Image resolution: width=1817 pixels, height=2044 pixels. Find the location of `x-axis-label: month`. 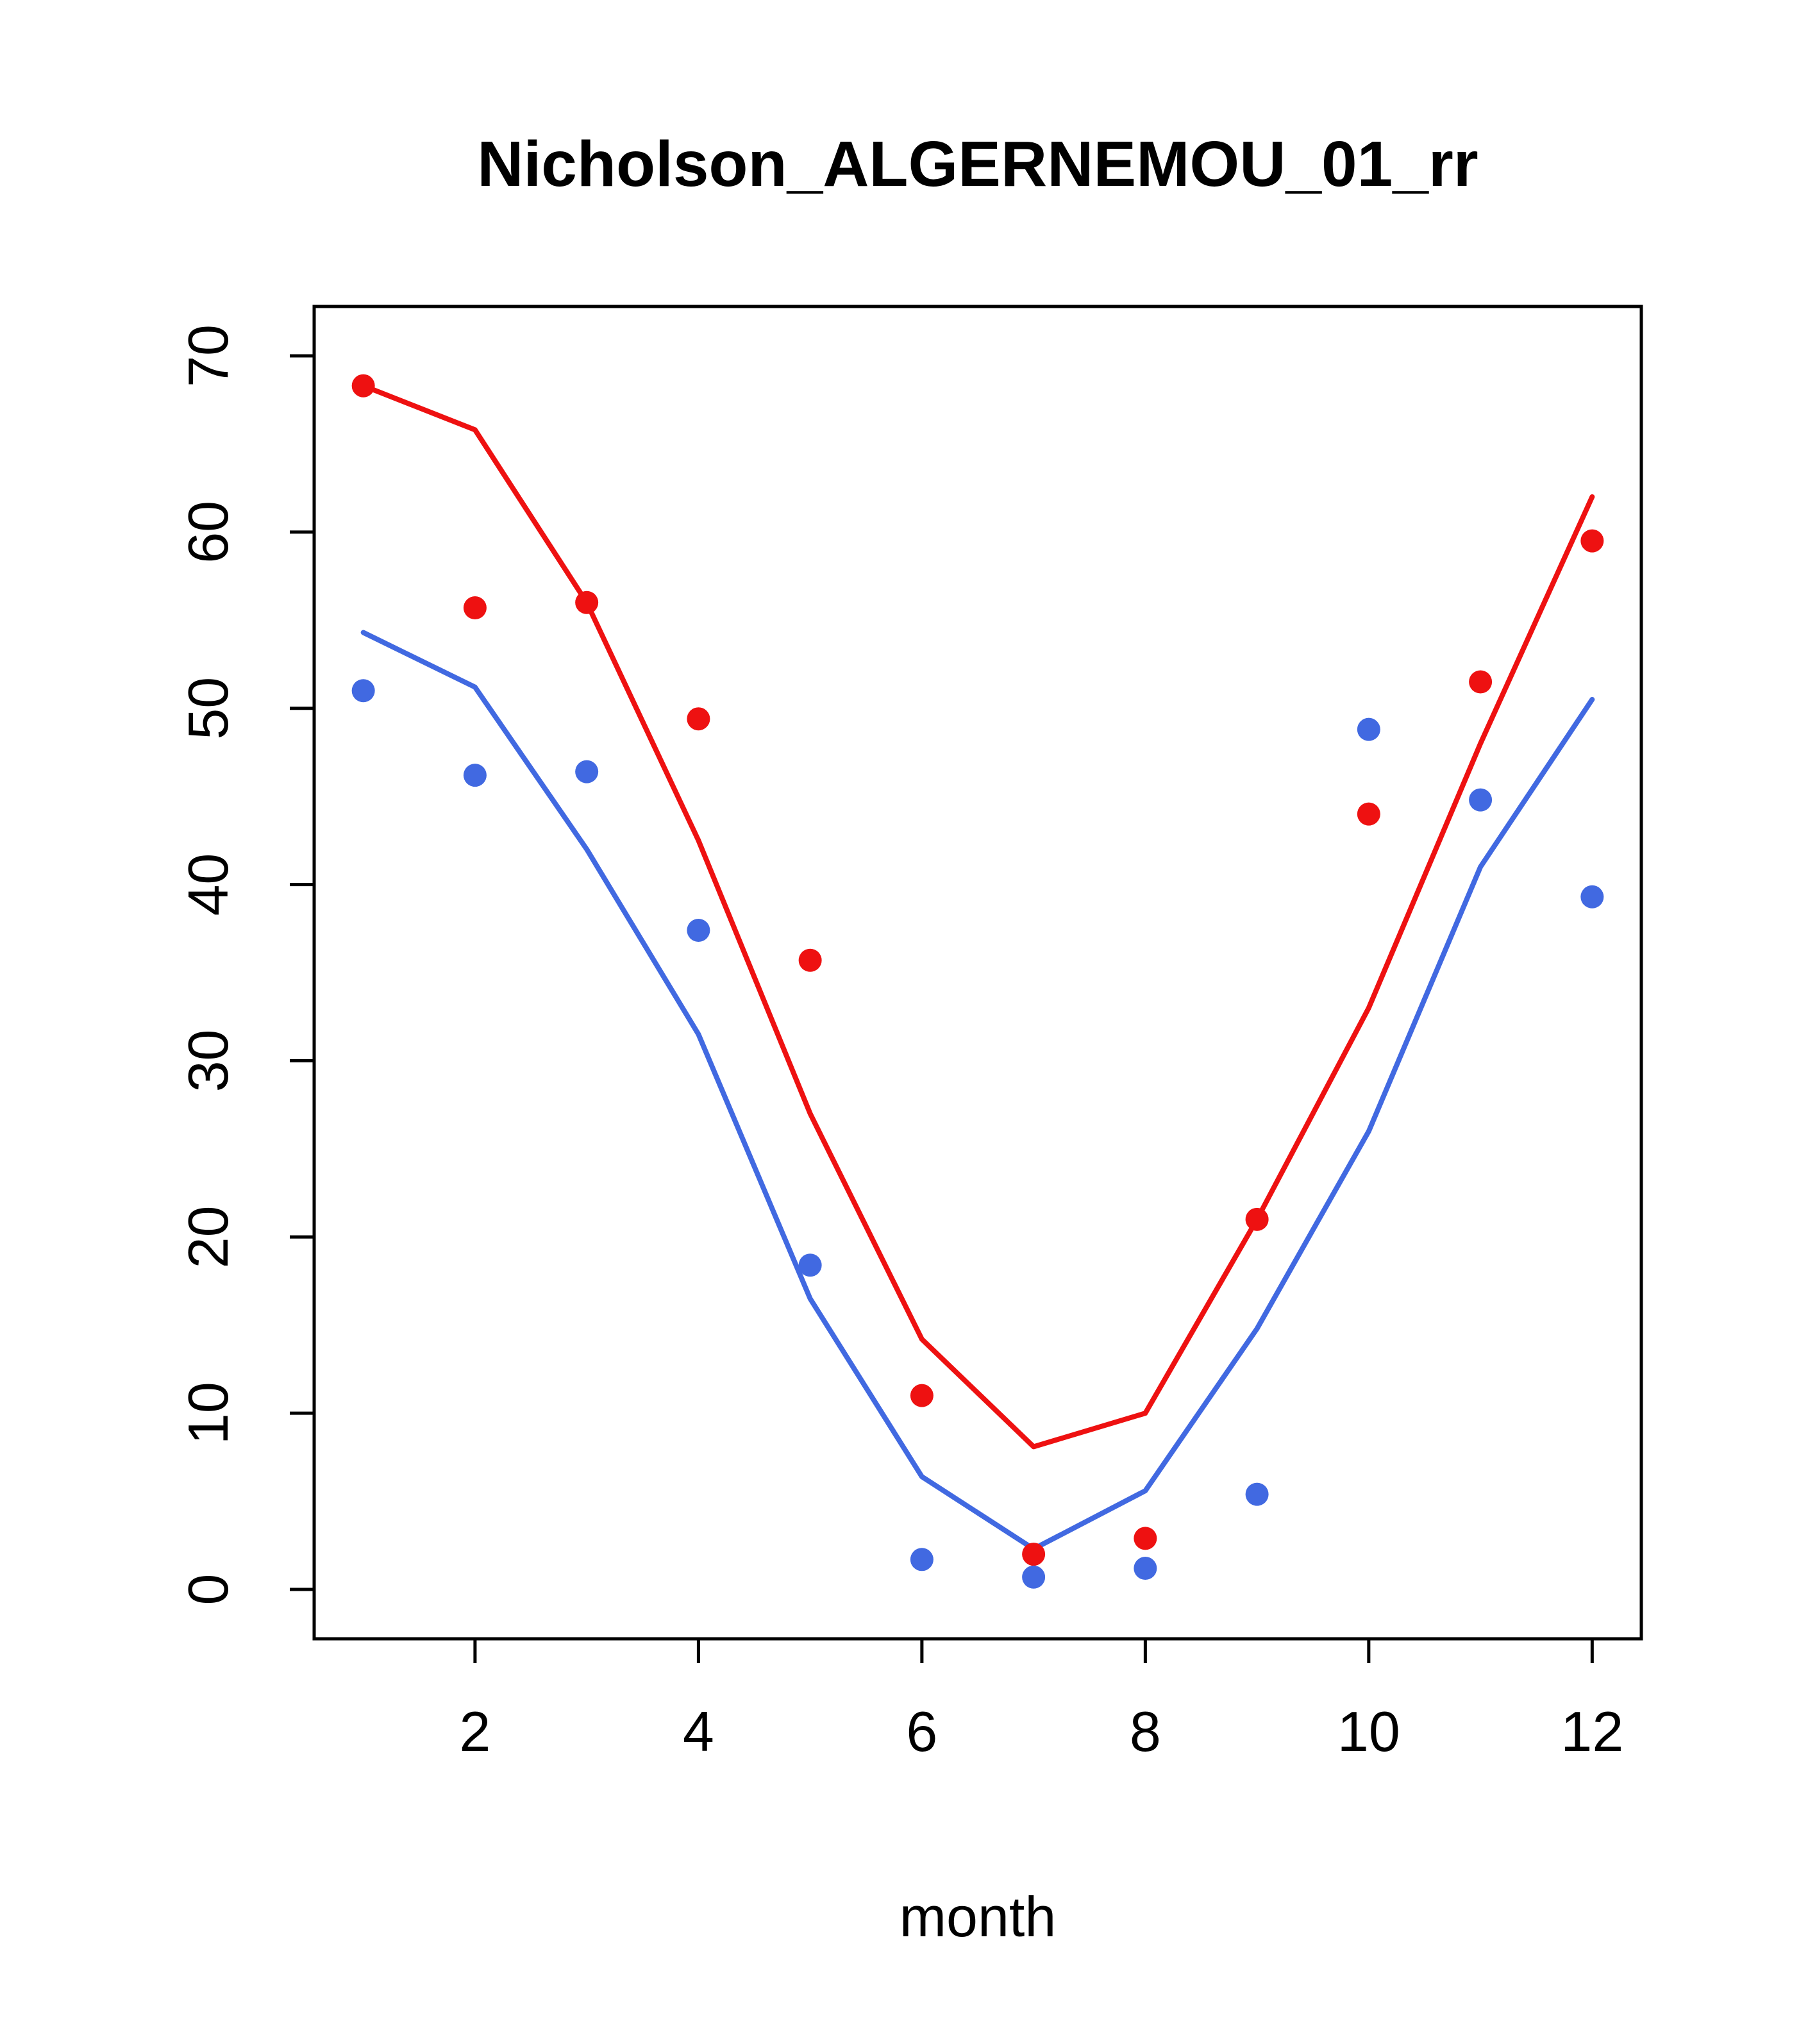

x-axis-label: month is located at coordinates (979, 1917).